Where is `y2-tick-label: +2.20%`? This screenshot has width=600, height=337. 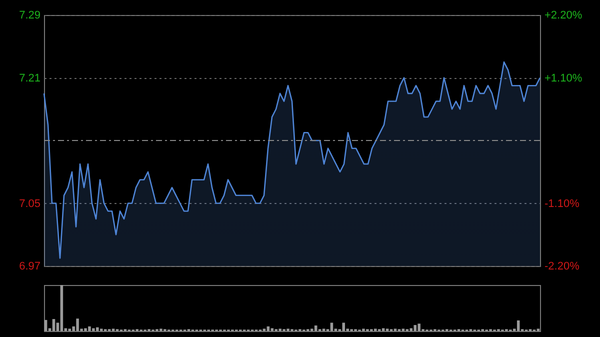
y2-tick-label: +2.20% is located at coordinates (563, 16).